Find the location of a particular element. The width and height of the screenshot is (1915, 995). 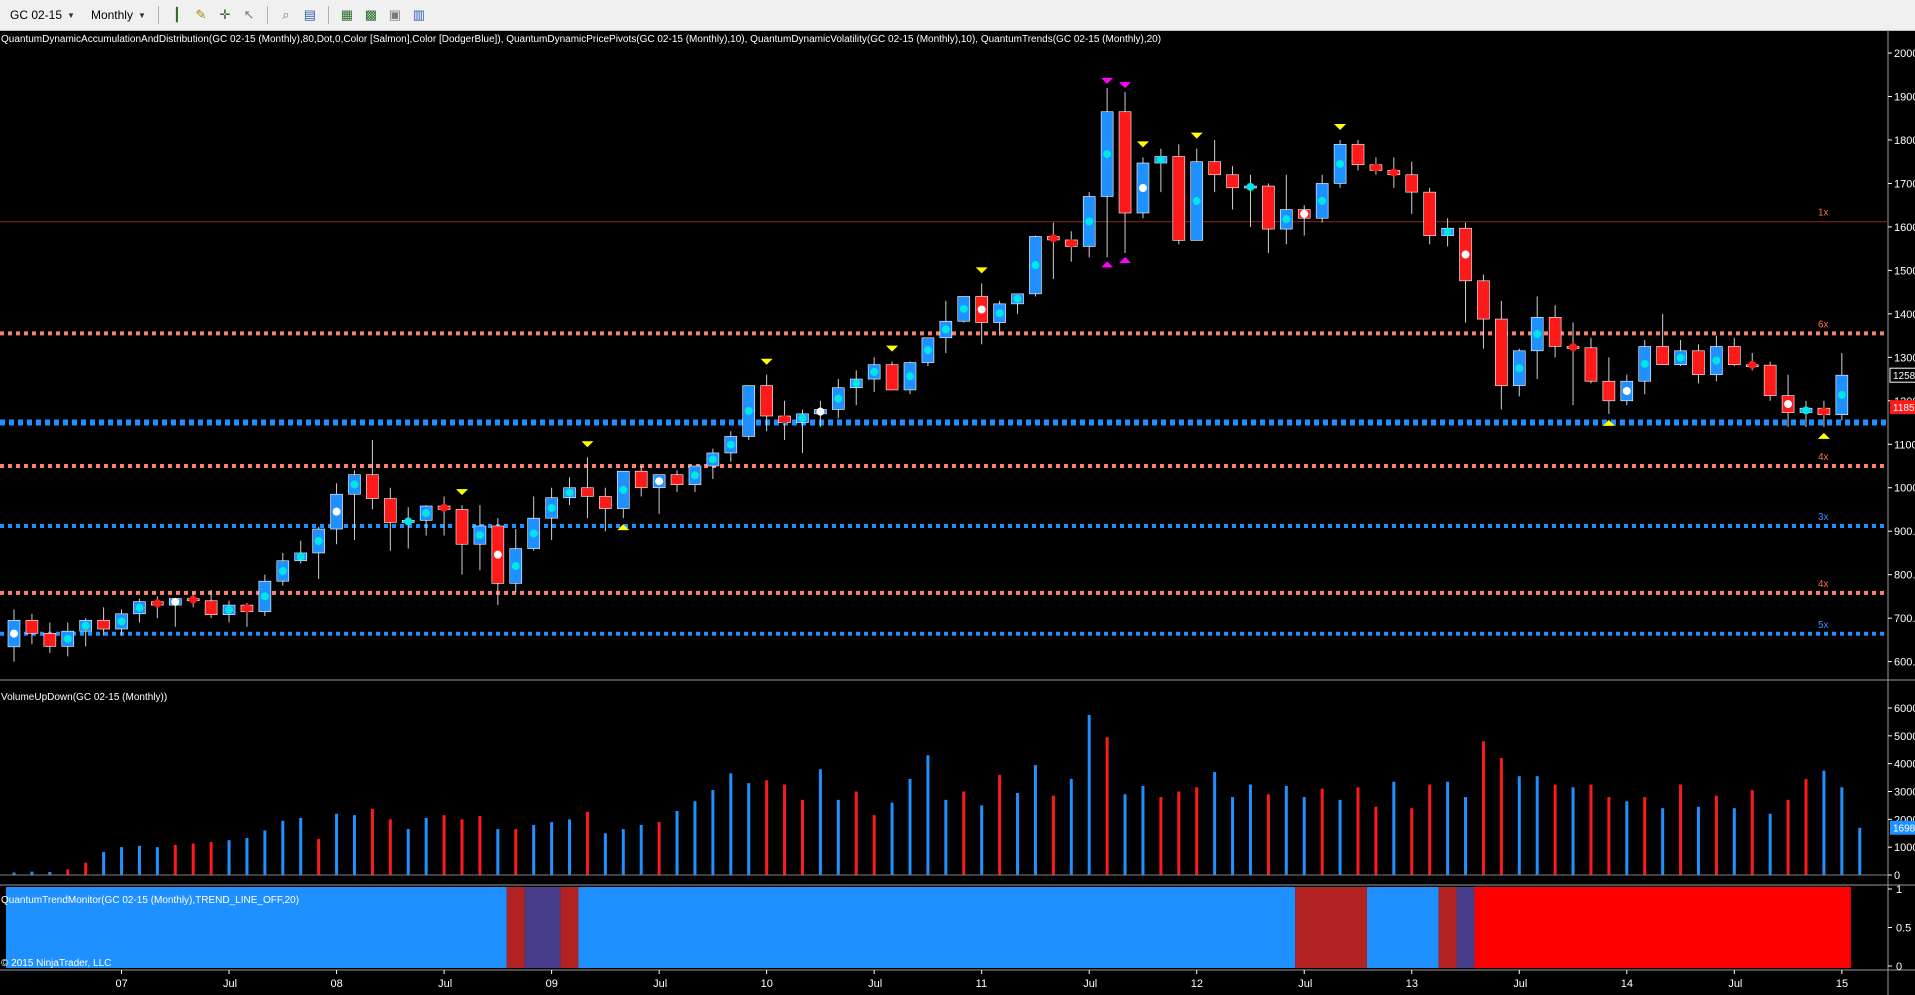

bar-type-icon: ┃ is located at coordinates (176, 14).